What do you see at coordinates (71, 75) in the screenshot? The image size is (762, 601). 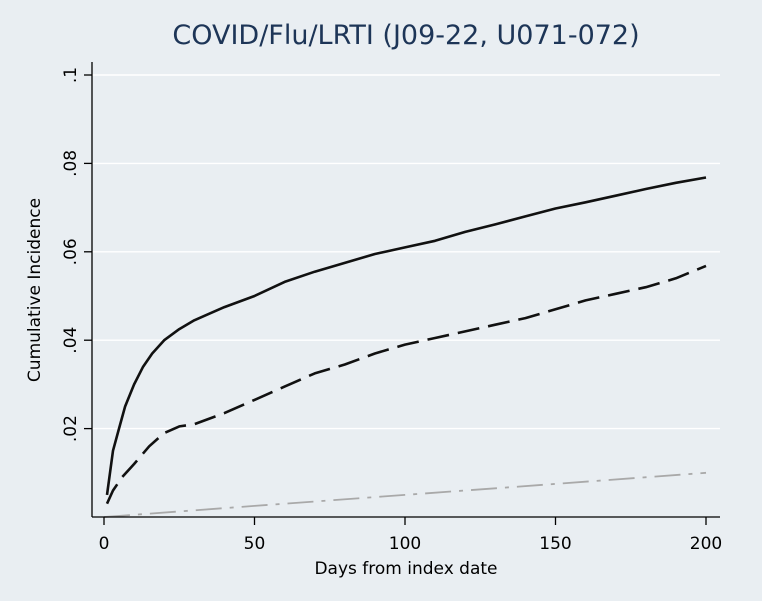 I see `y-tick-label-4: .1` at bounding box center [71, 75].